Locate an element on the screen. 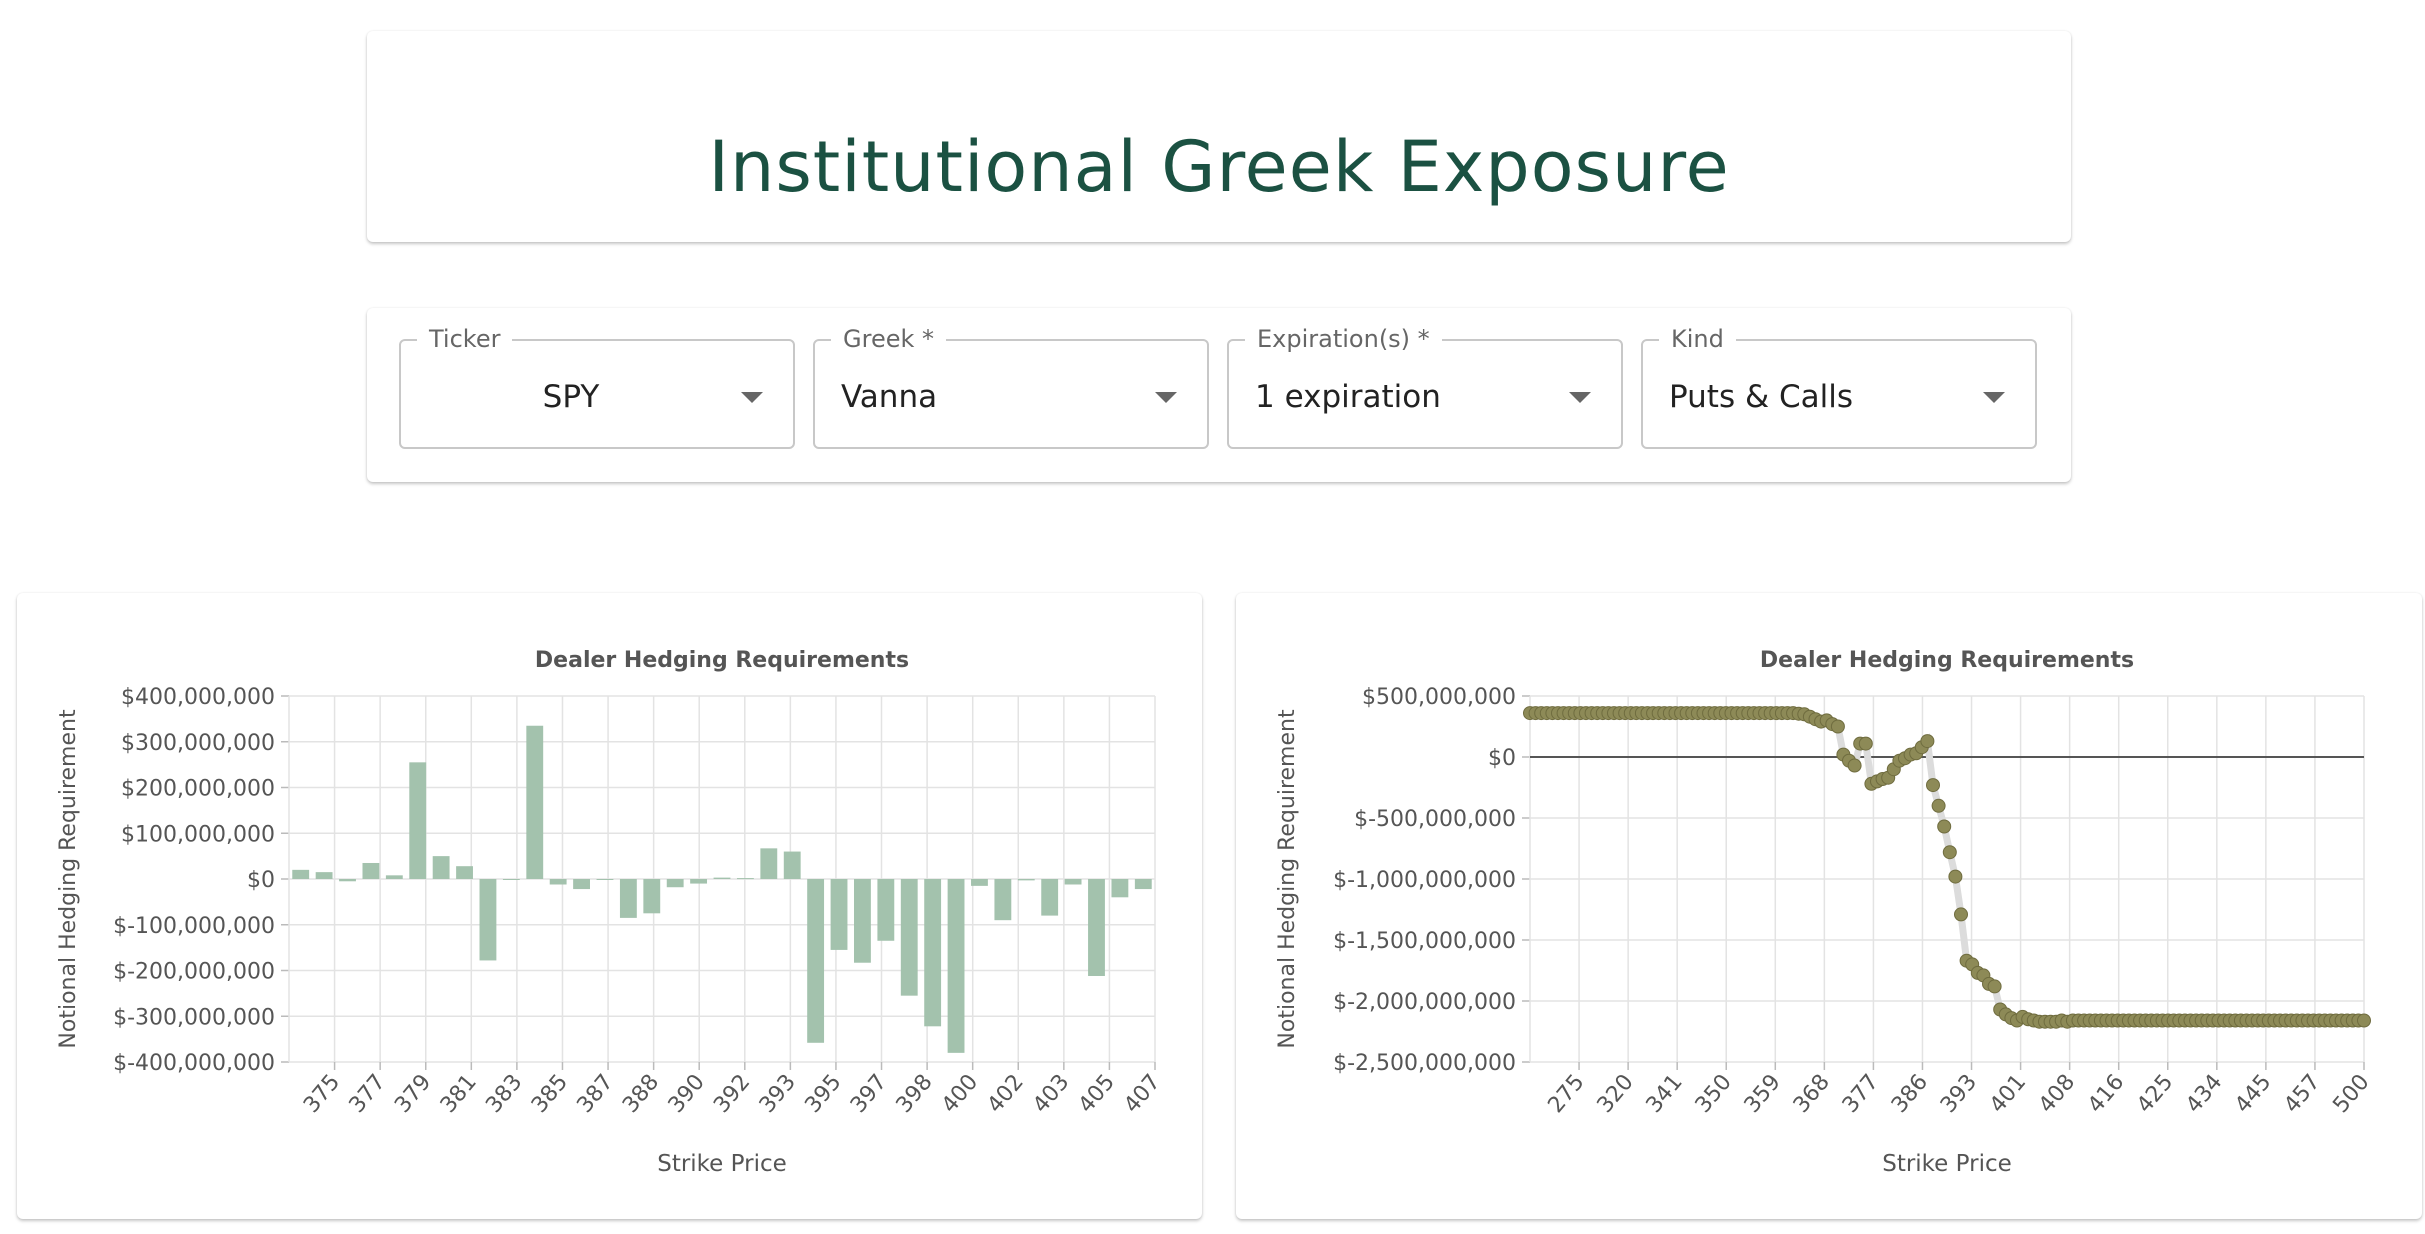 Image resolution: width=2425 pixels, height=1234 pixels. greek-value: Vanna is located at coordinates (889, 397).